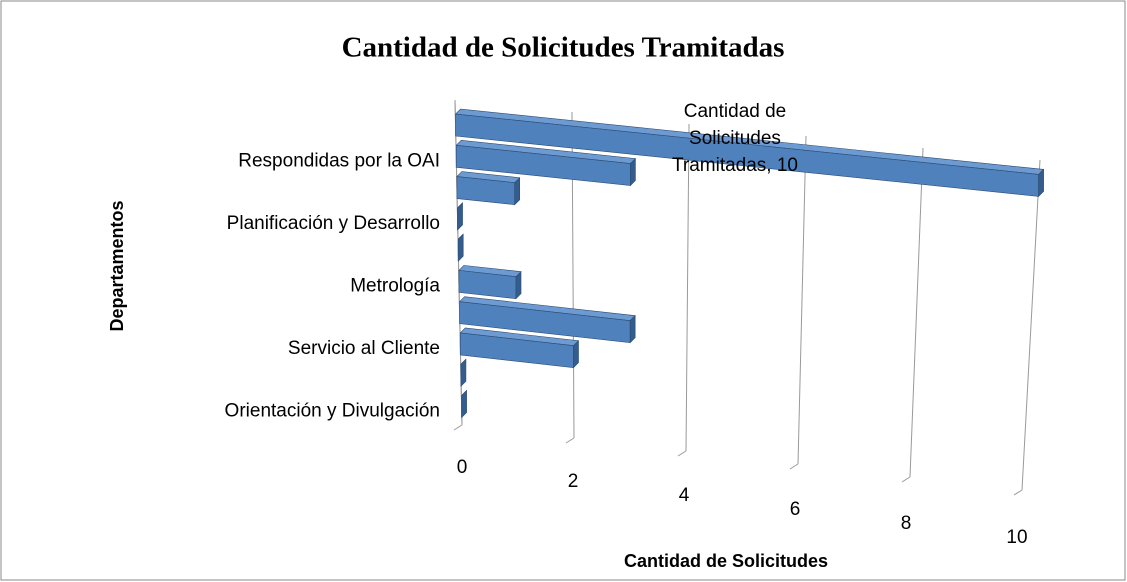 The image size is (1127, 582). I want to click on y-tick-label: Orientación y Divulgación, so click(332, 410).